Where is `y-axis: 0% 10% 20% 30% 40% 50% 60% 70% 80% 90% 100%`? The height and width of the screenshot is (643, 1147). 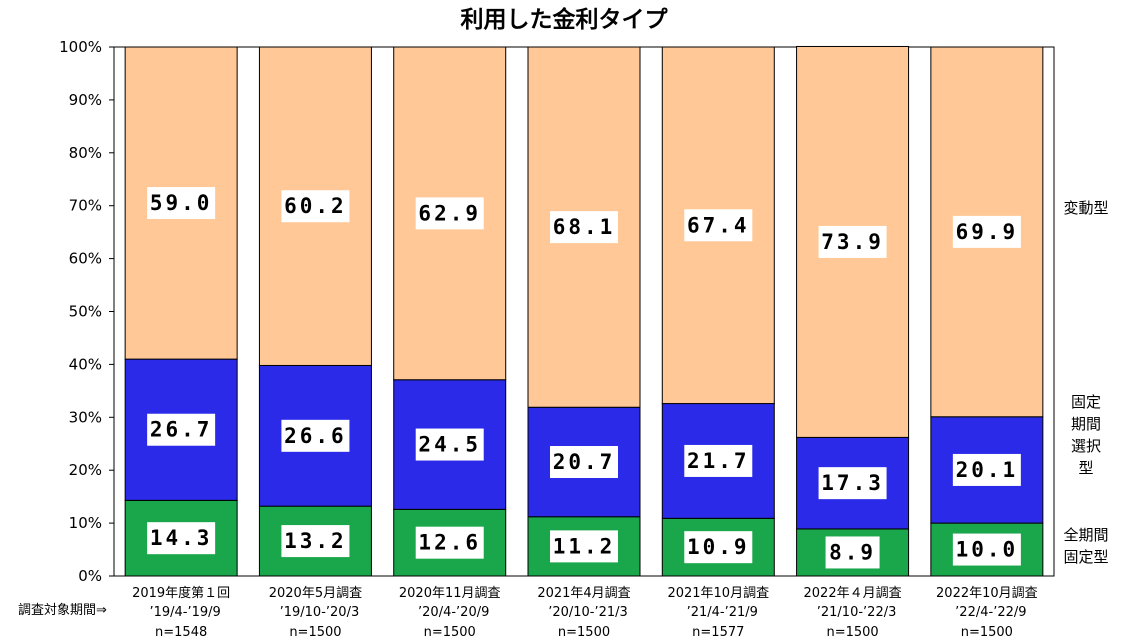
y-axis: 0% 10% 20% 30% 40% 50% 60% 70% 80% 90% 100% is located at coordinates (86, 311).